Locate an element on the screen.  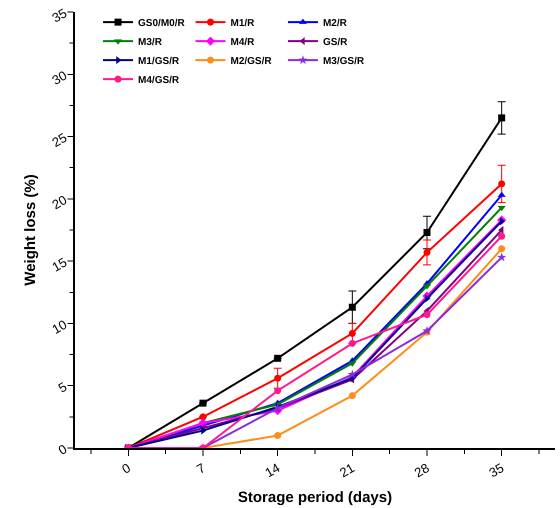
legend-label: M3/R is located at coordinates (150, 42).